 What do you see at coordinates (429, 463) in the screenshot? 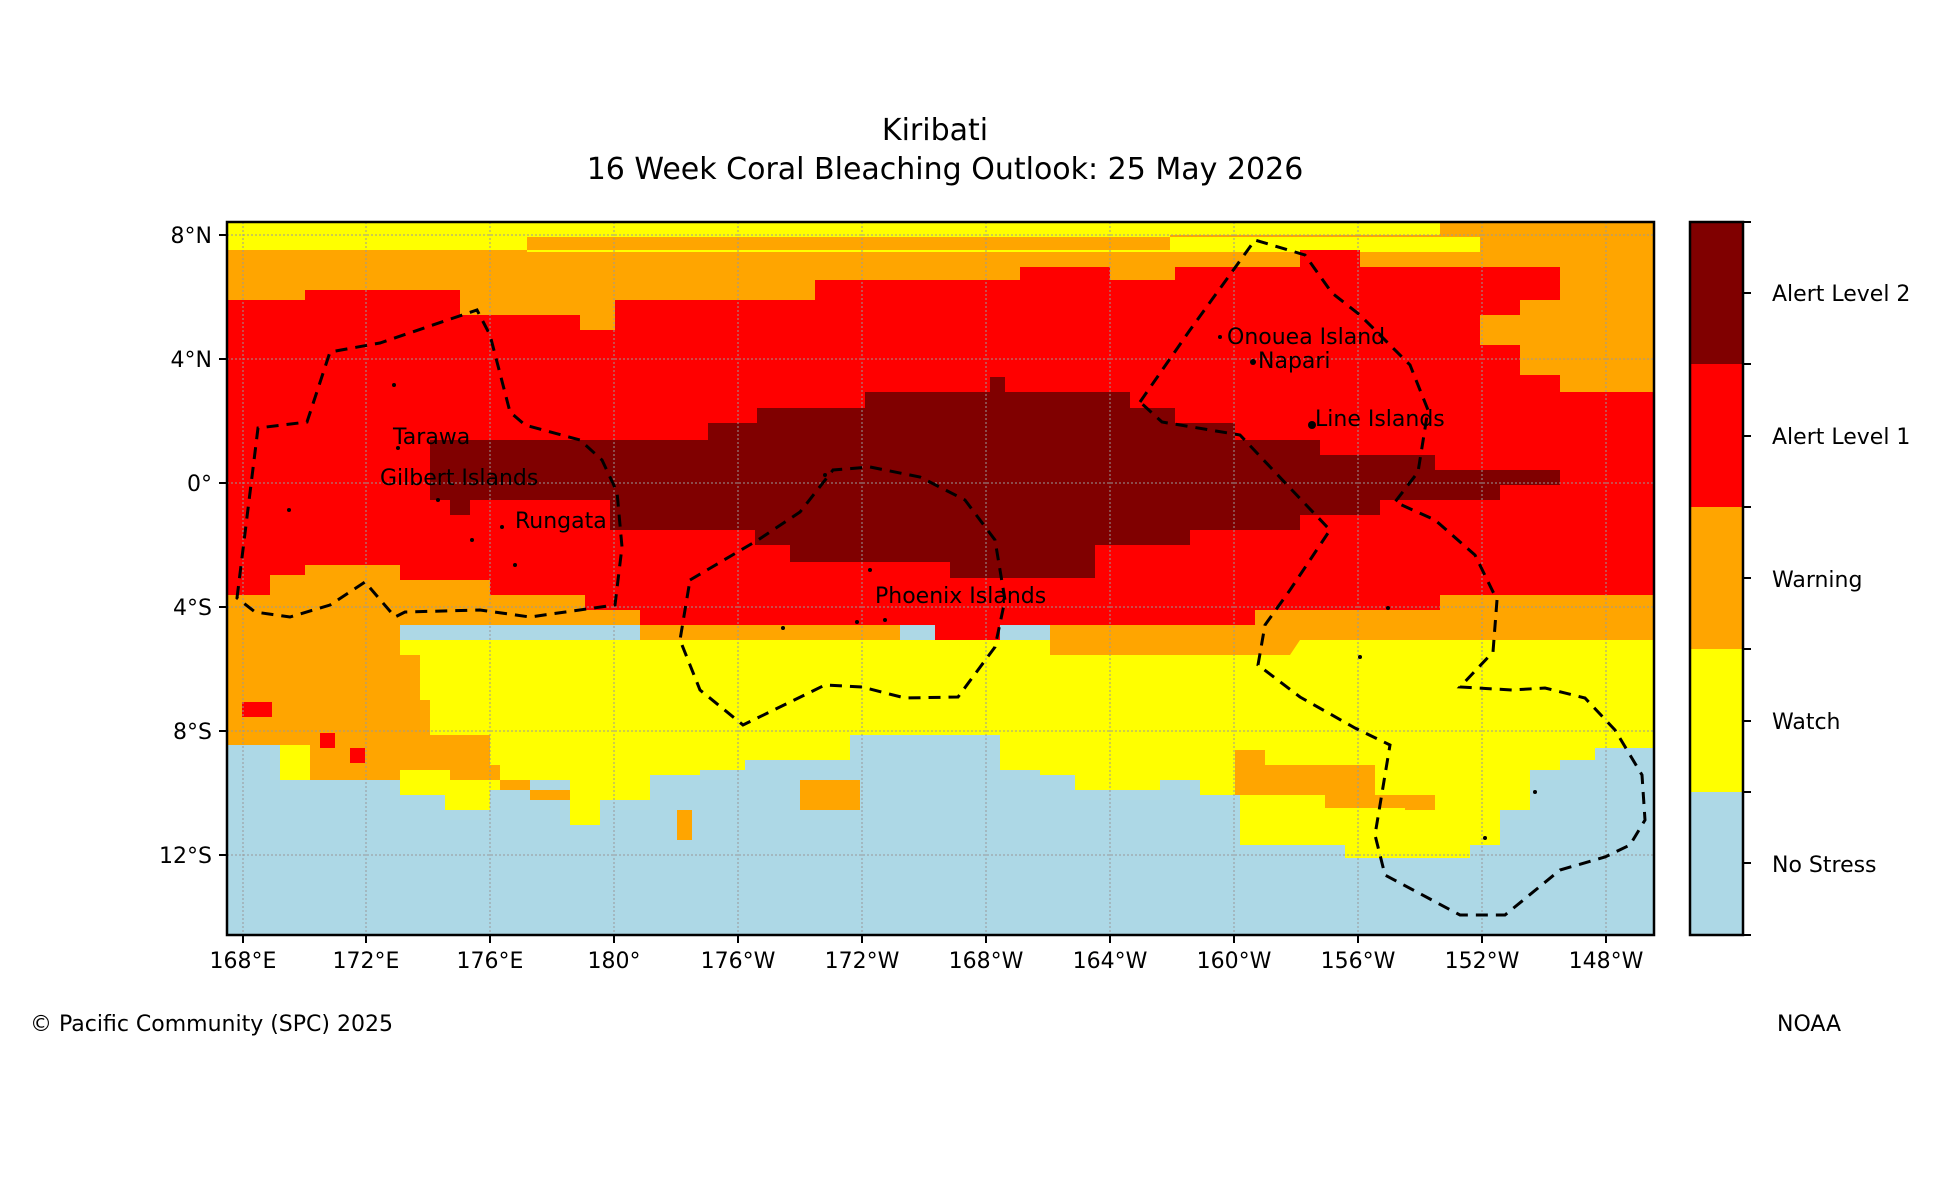
I see `gilbert-eez` at bounding box center [429, 463].